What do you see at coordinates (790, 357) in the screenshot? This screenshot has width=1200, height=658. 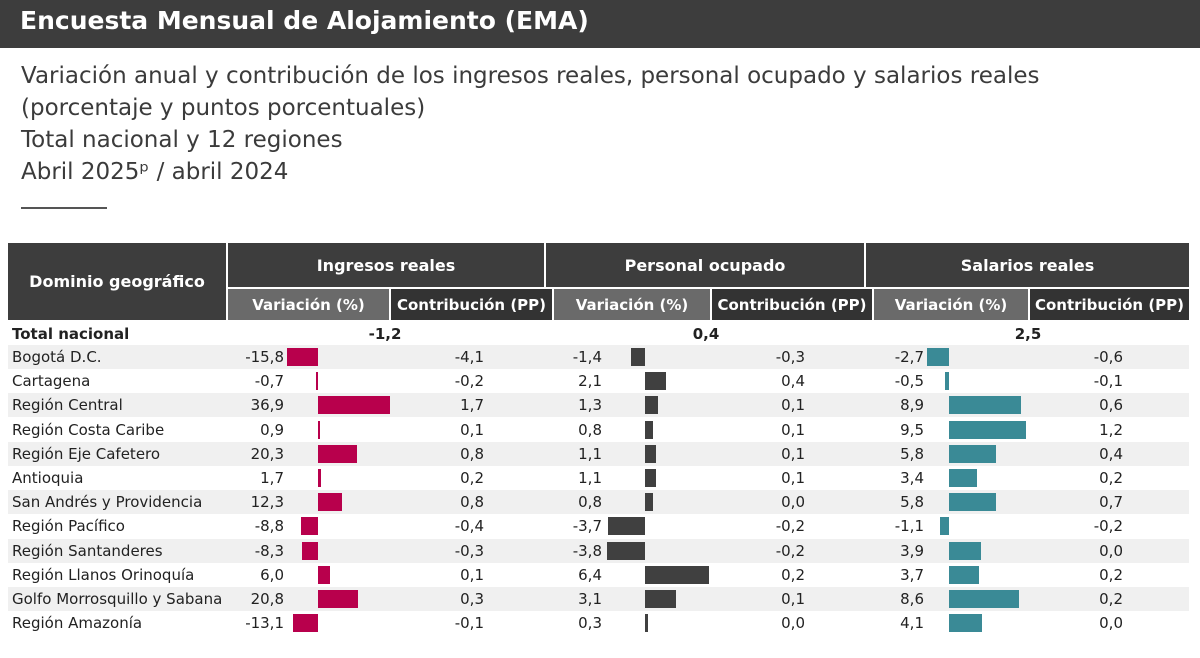 I see `per-contribution-value: -0,3` at bounding box center [790, 357].